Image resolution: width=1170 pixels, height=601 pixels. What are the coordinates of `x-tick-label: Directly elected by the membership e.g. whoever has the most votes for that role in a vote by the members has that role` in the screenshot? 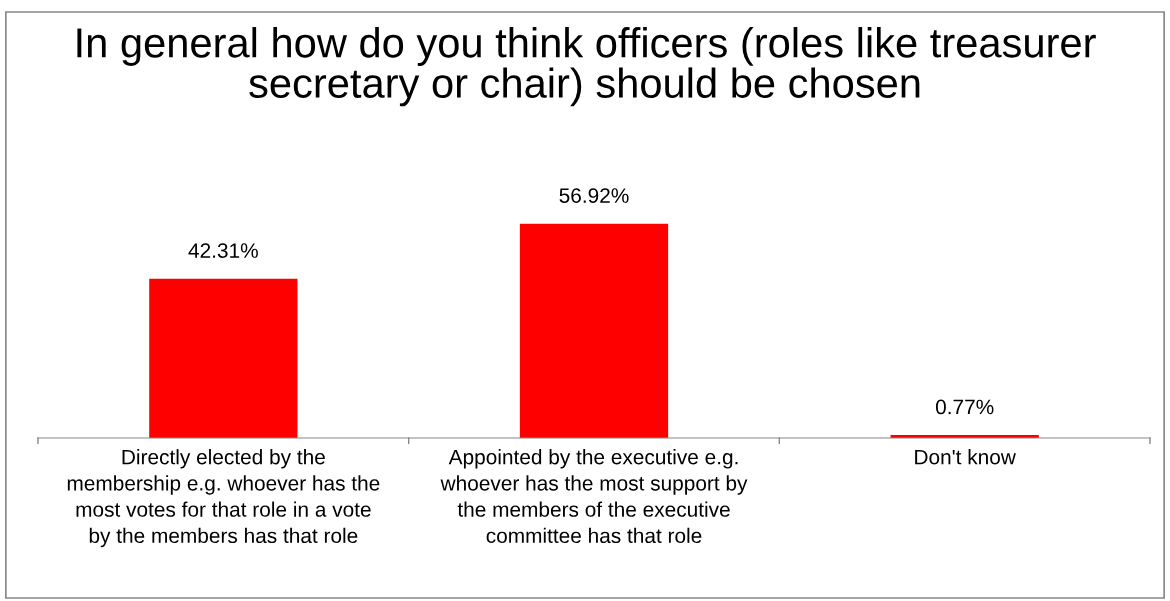 It's located at (223, 498).